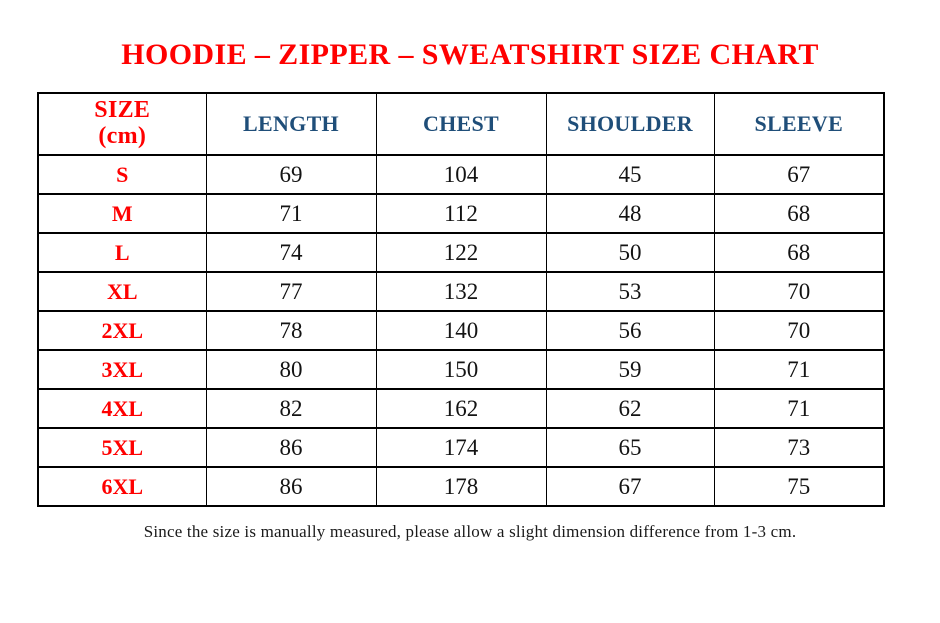 The image size is (940, 623). Describe the element at coordinates (122, 252) in the screenshot. I see `size-label: L` at that location.